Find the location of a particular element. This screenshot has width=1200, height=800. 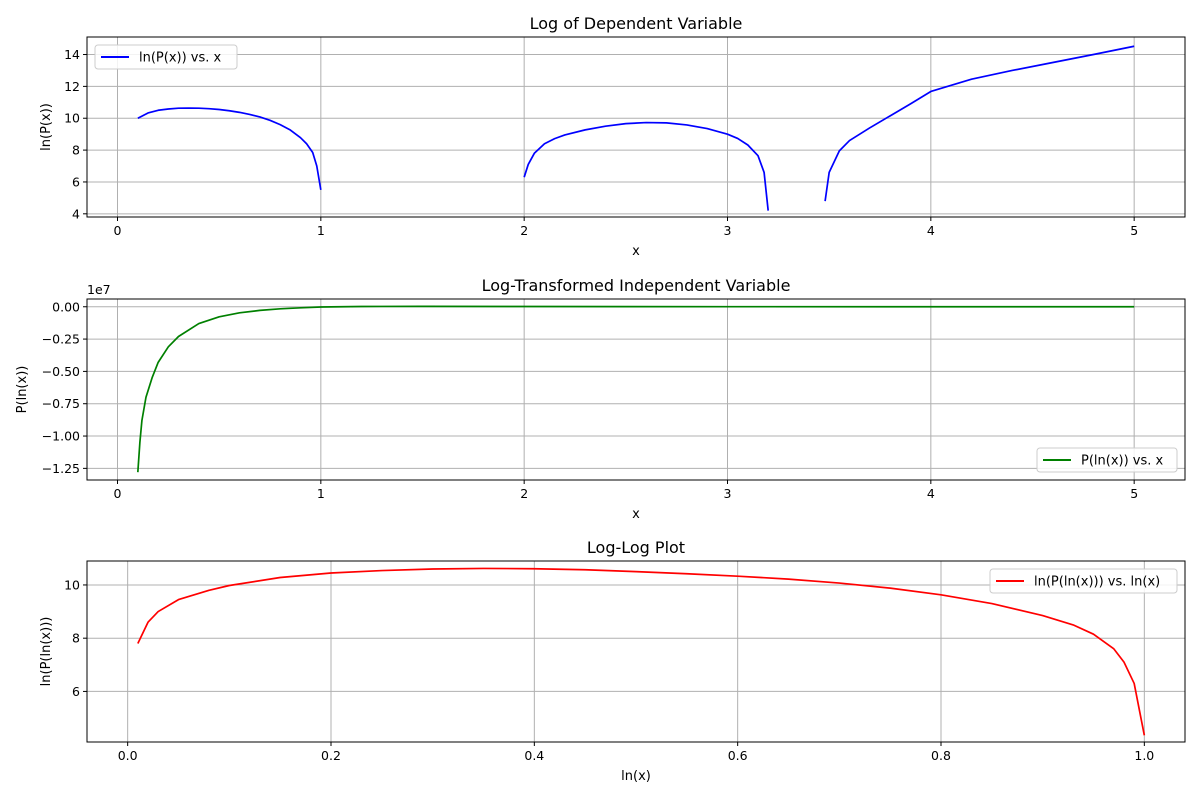

legend: P(ln(x)) vs. x is located at coordinates (1107, 460).